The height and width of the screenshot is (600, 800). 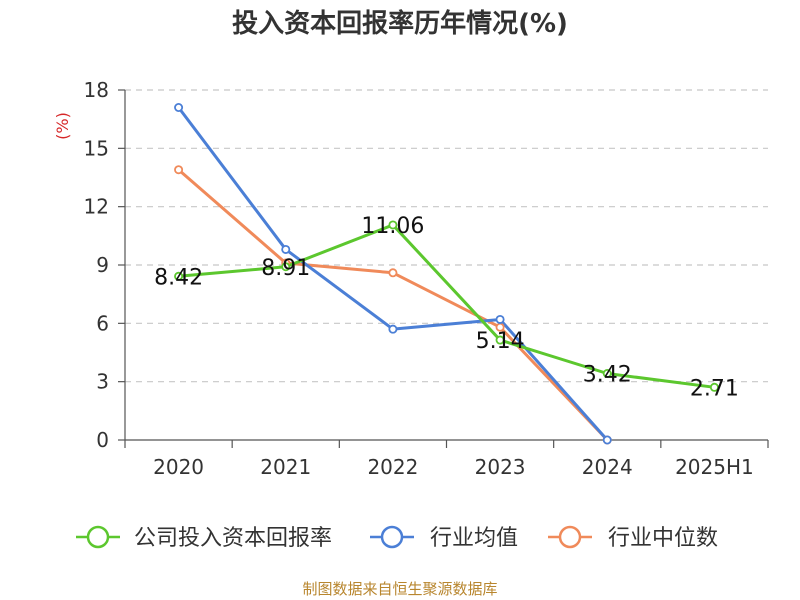 What do you see at coordinates (96, 148) in the screenshot?
I see `y-tick-label: 15` at bounding box center [96, 148].